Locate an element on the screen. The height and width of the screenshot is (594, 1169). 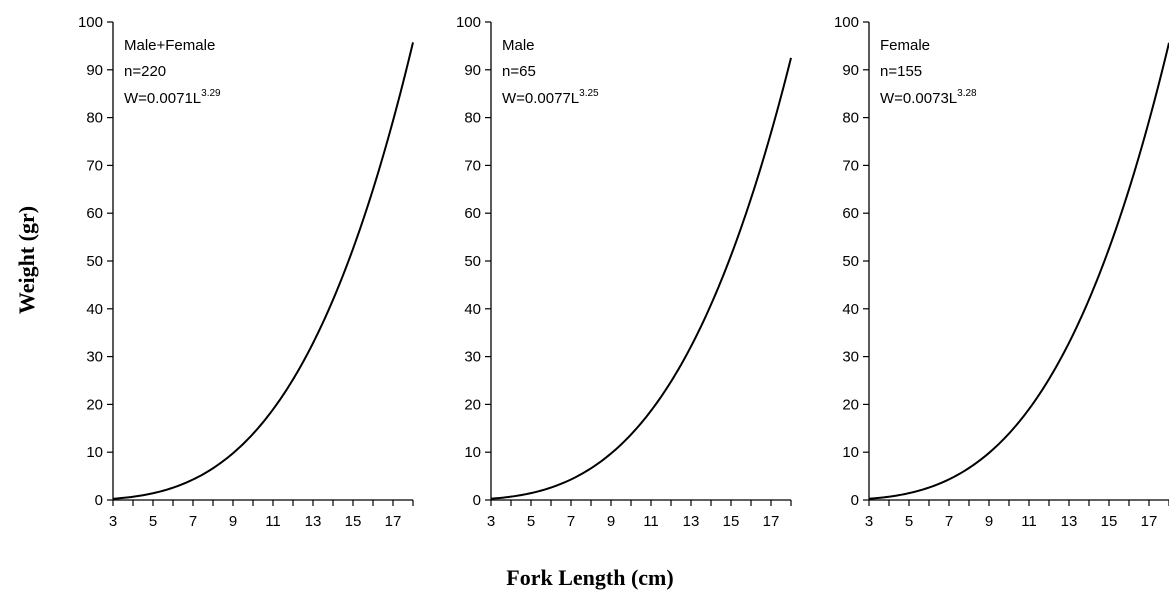
equation-base: W=0.0073L is located at coordinates (918, 98).